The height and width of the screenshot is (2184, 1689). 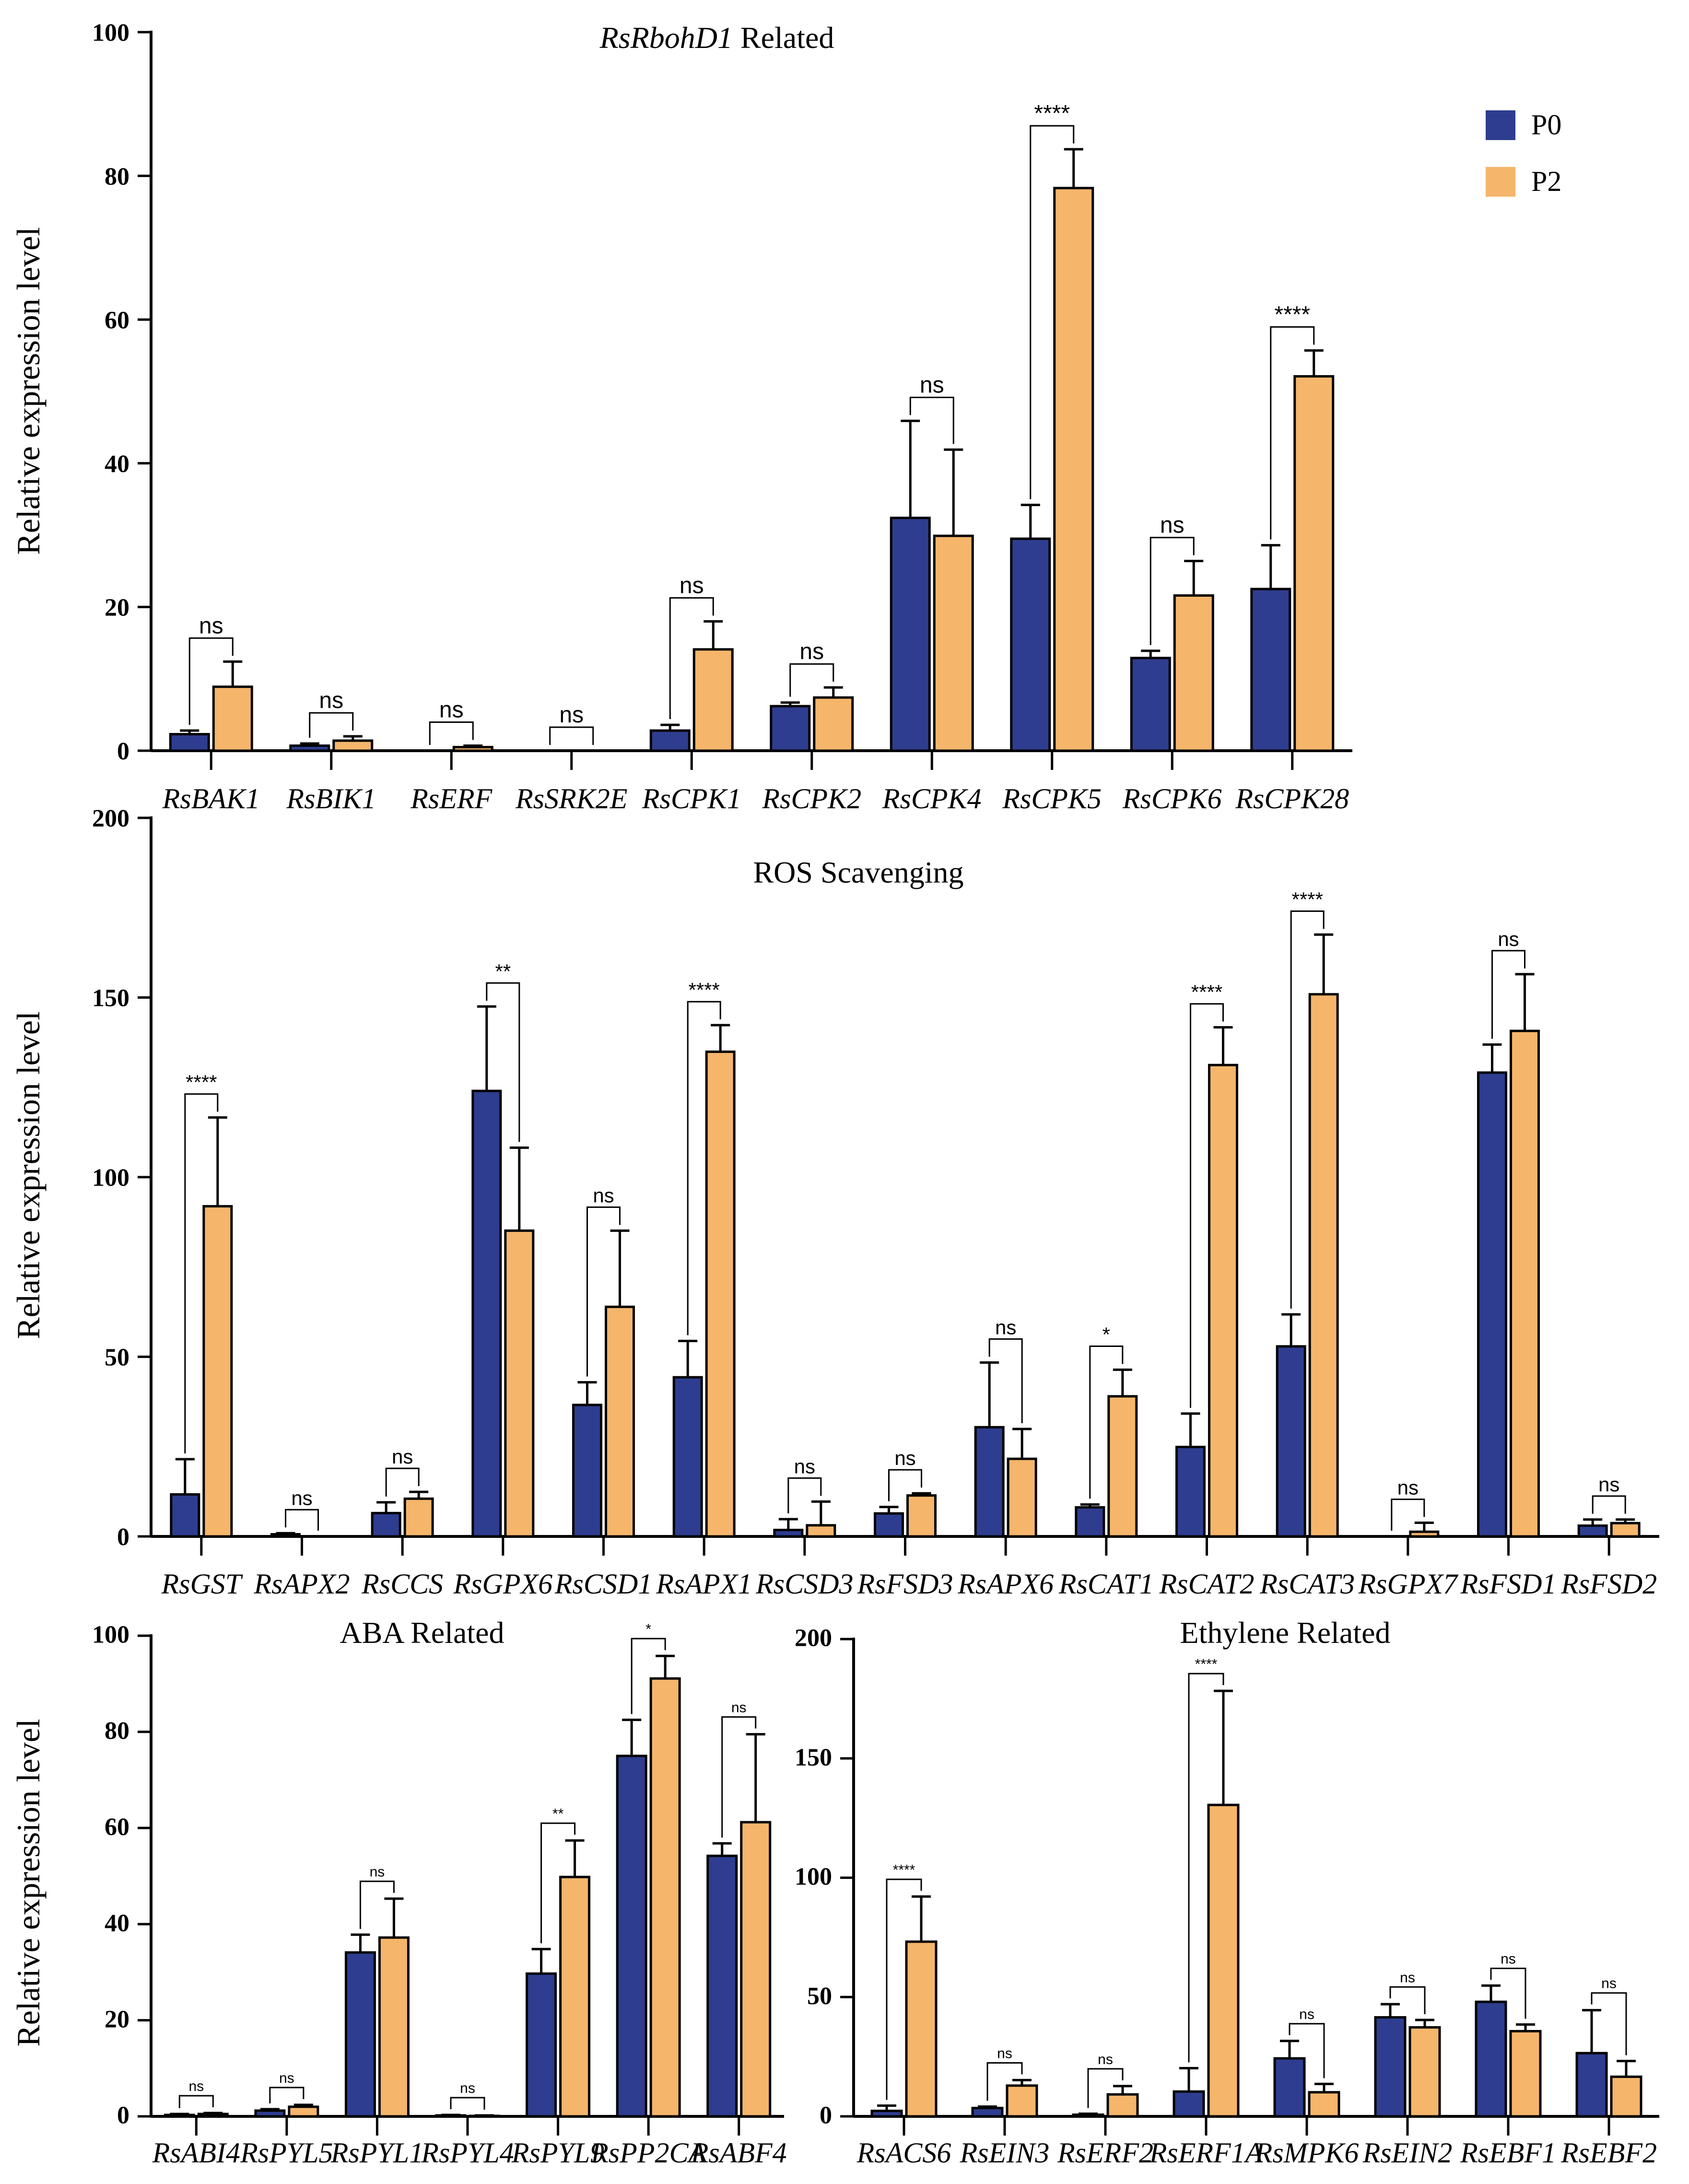 I want to click on x-tick-label: RsAPX6, so click(x=1005, y=1584).